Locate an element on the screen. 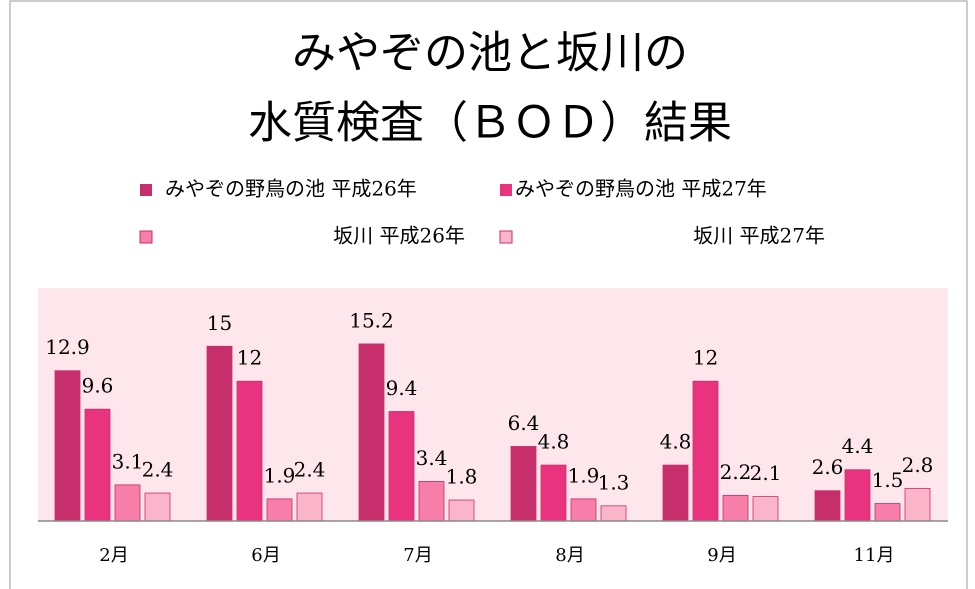  data-label: 1.8 is located at coordinates (462, 477).